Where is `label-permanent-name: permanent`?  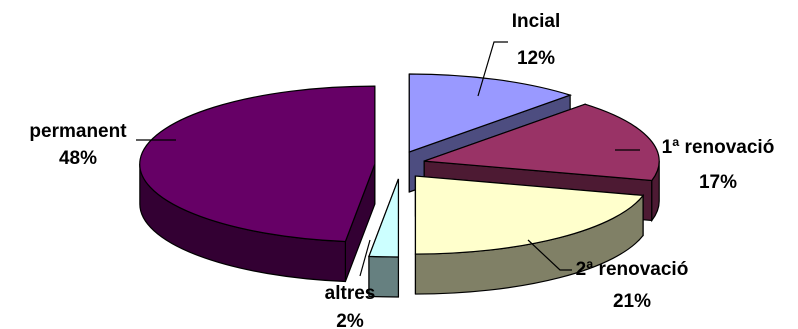
label-permanent-name: permanent is located at coordinates (78, 131).